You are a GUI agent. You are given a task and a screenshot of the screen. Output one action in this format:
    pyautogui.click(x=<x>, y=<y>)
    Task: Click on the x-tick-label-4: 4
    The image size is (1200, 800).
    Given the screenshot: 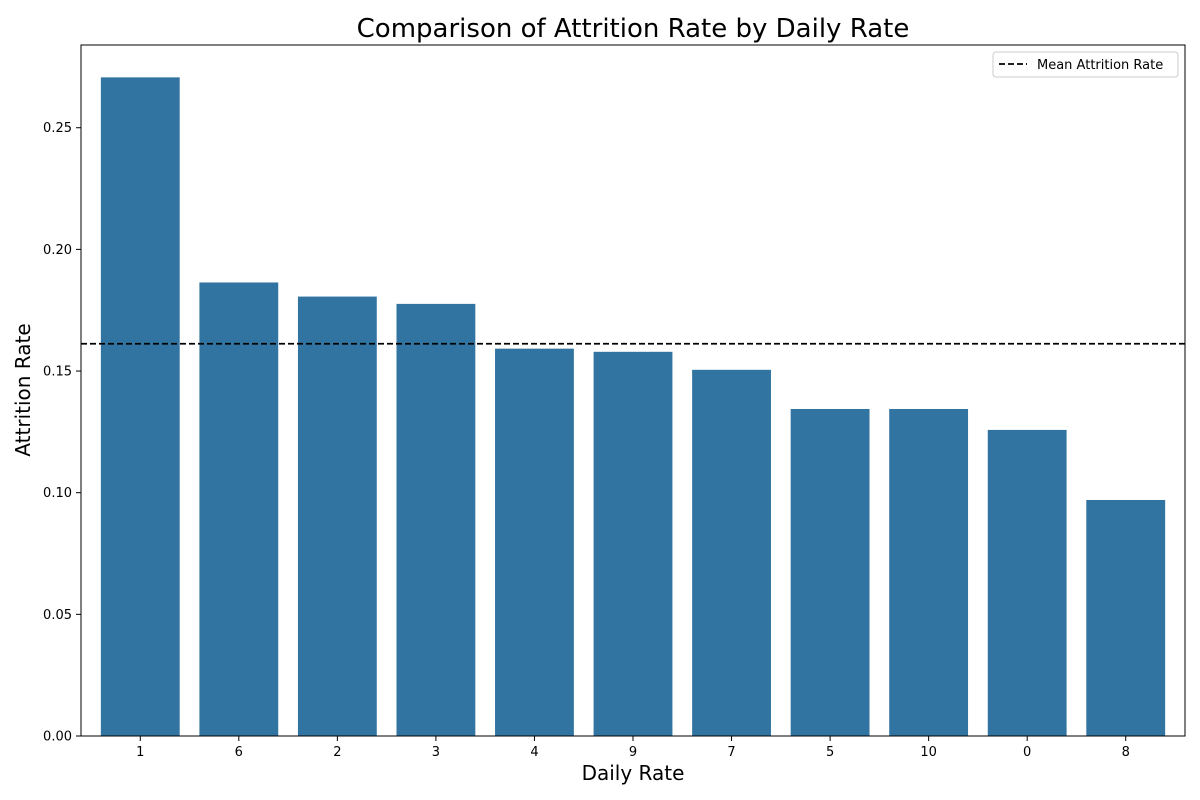 What is the action you would take?
    pyautogui.click(x=534, y=752)
    